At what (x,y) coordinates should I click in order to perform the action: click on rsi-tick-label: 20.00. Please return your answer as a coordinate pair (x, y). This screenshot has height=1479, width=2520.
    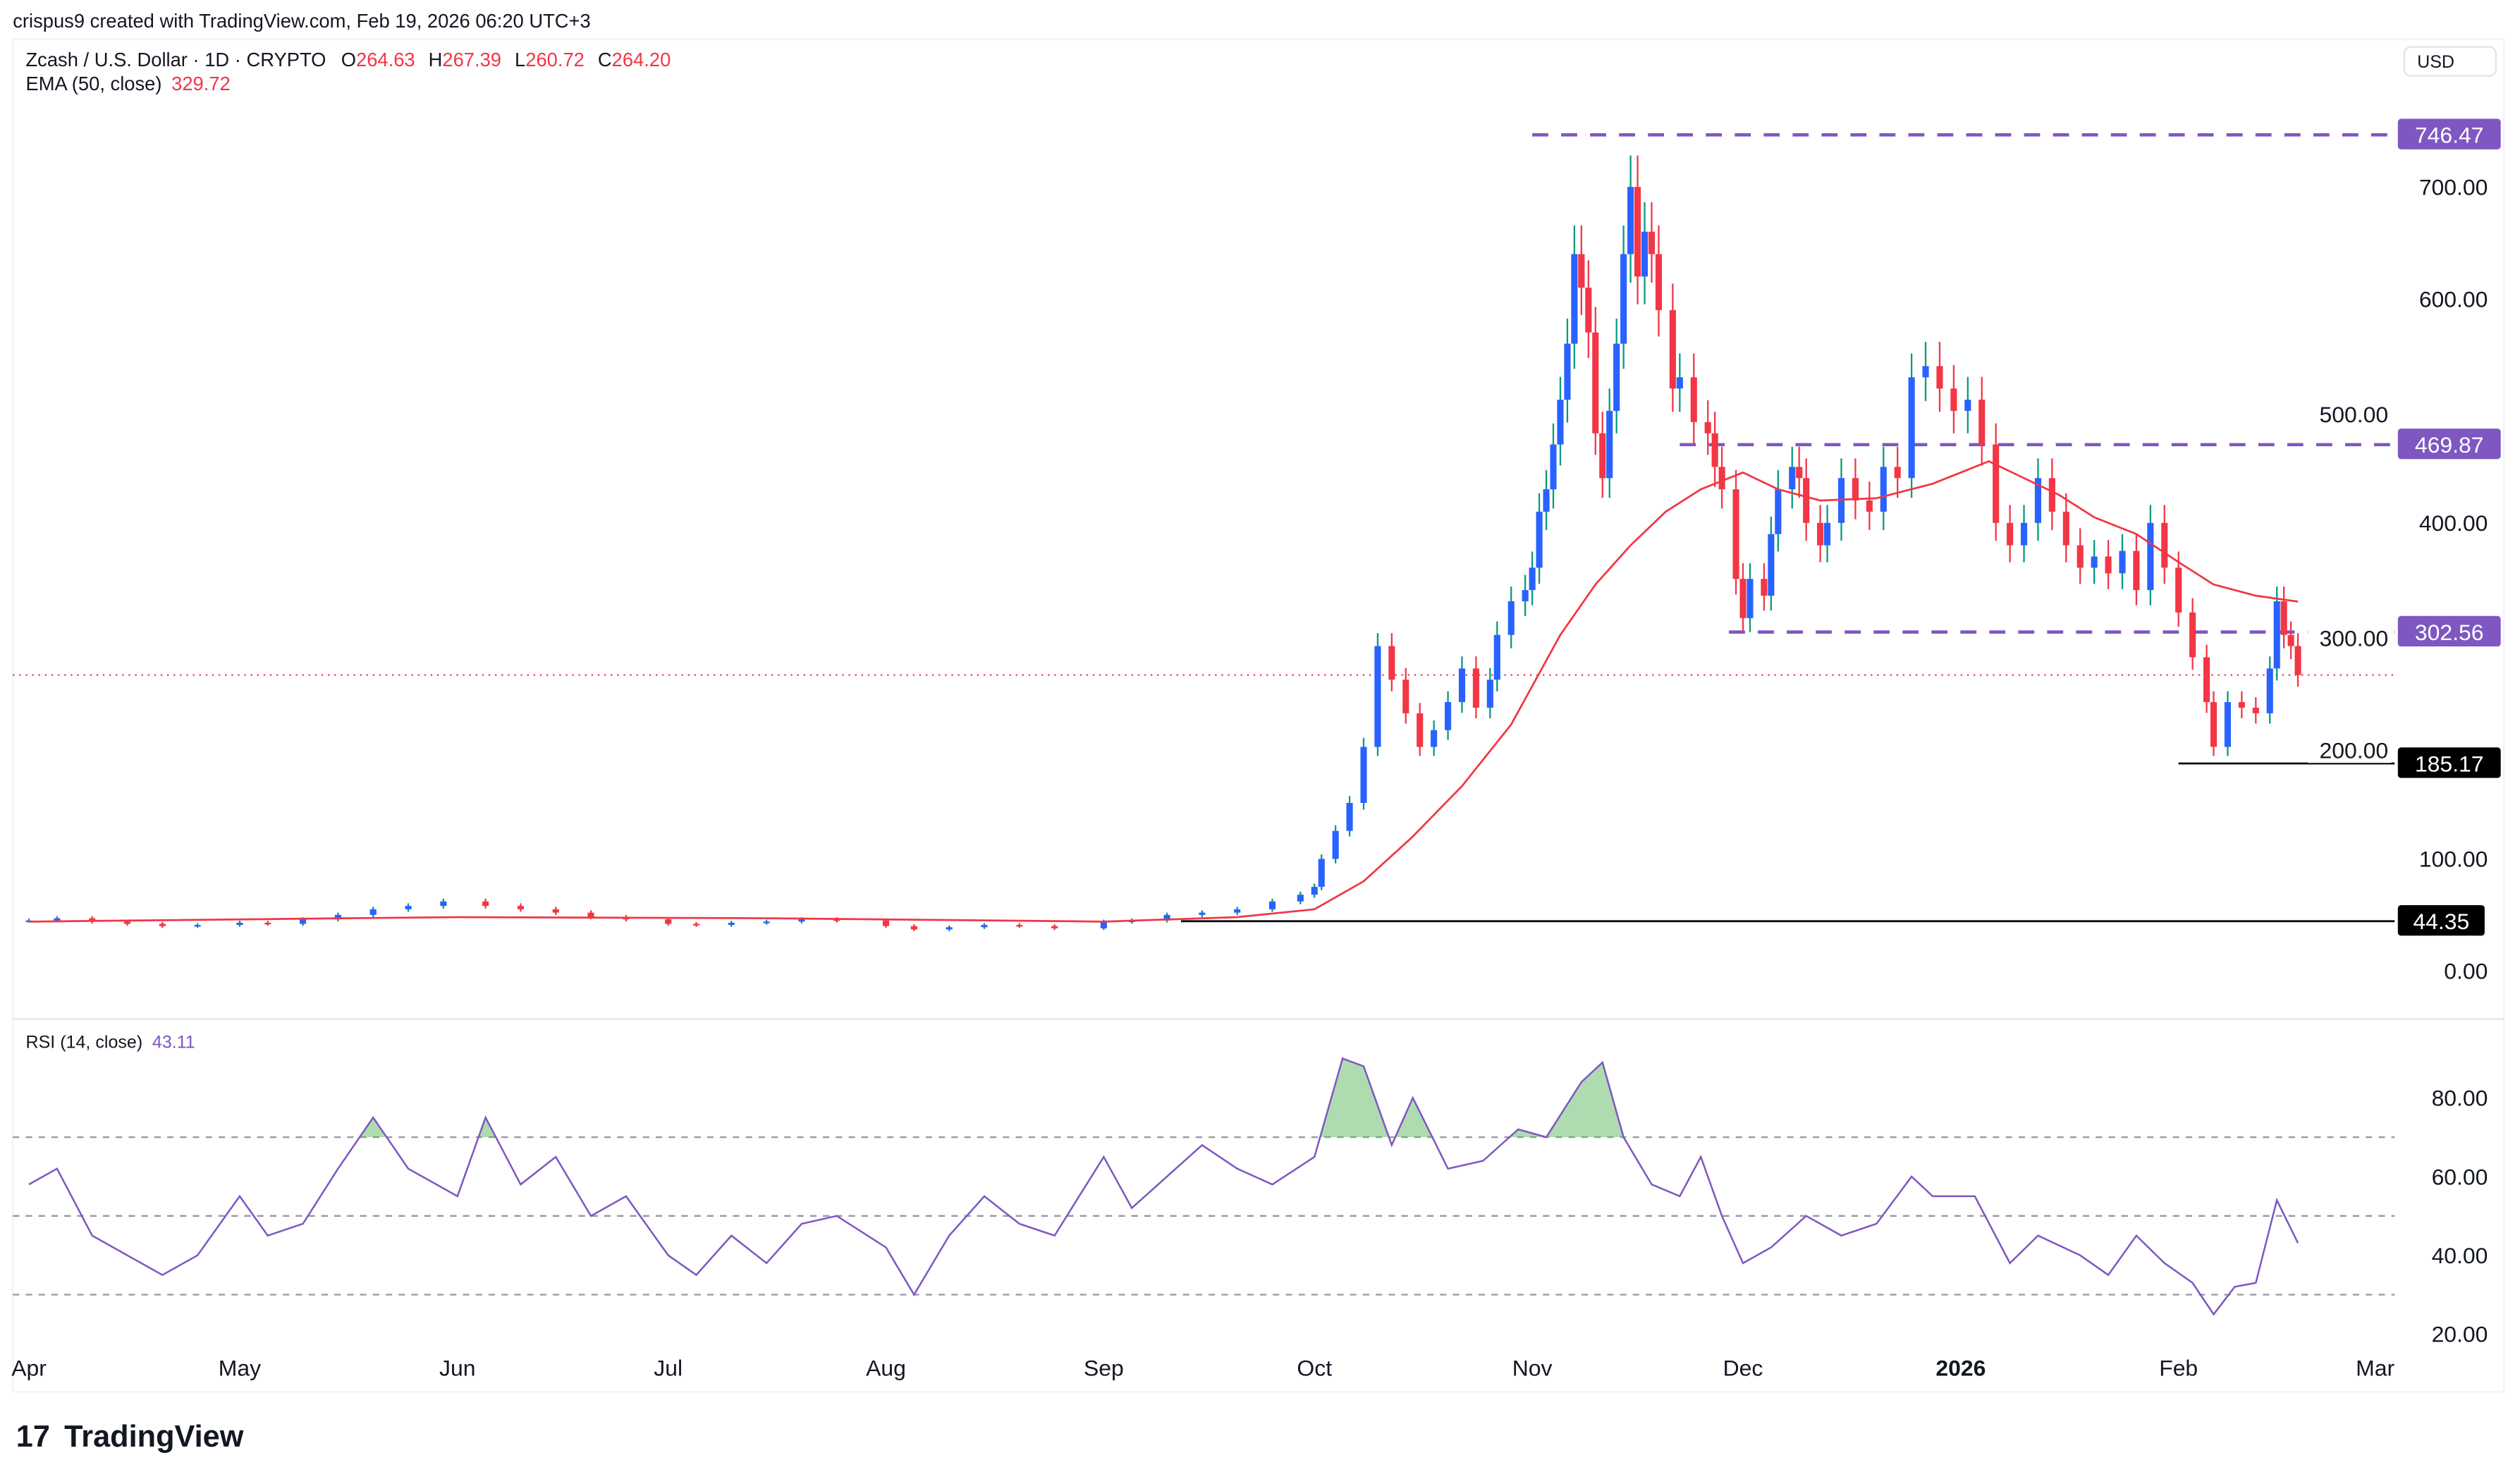
    Looking at the image, I should click on (2460, 1334).